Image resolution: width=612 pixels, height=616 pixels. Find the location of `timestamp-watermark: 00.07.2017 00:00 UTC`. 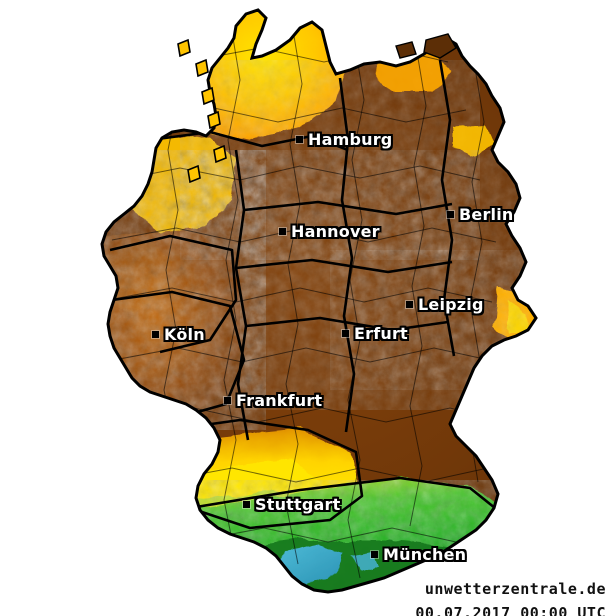

timestamp-watermark: 00.07.2017 00:00 UTC is located at coordinates (510, 610).